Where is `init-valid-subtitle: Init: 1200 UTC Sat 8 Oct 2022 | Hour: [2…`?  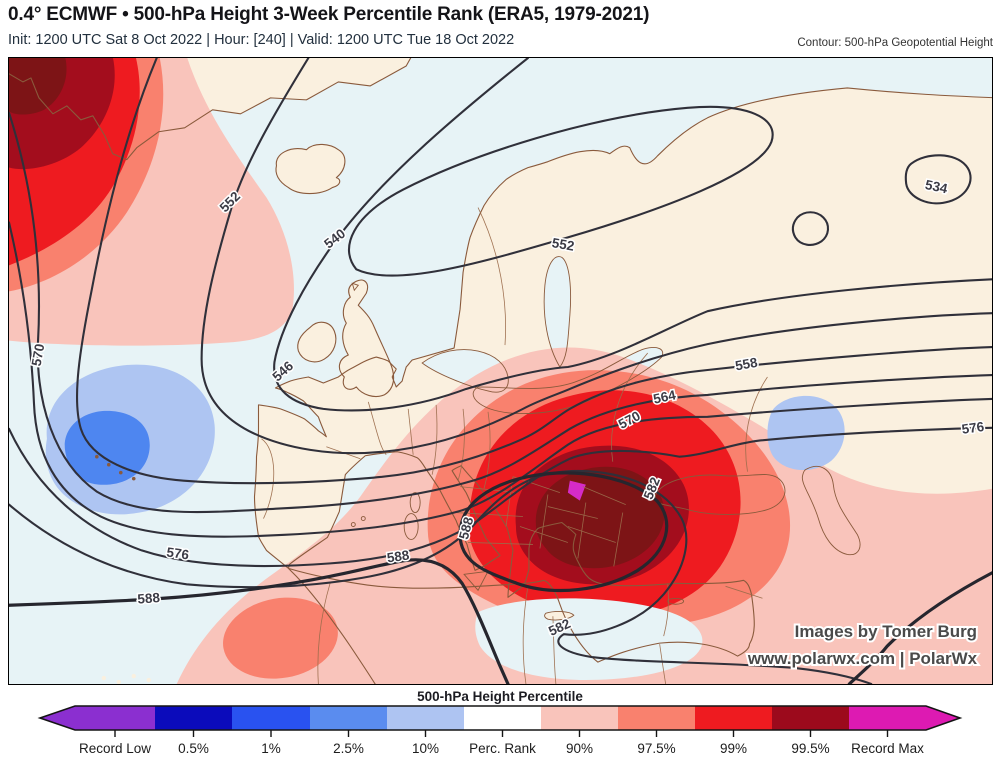
init-valid-subtitle: Init: 1200 UTC Sat 8 Oct 2022 | Hour: [2… is located at coordinates (261, 40).